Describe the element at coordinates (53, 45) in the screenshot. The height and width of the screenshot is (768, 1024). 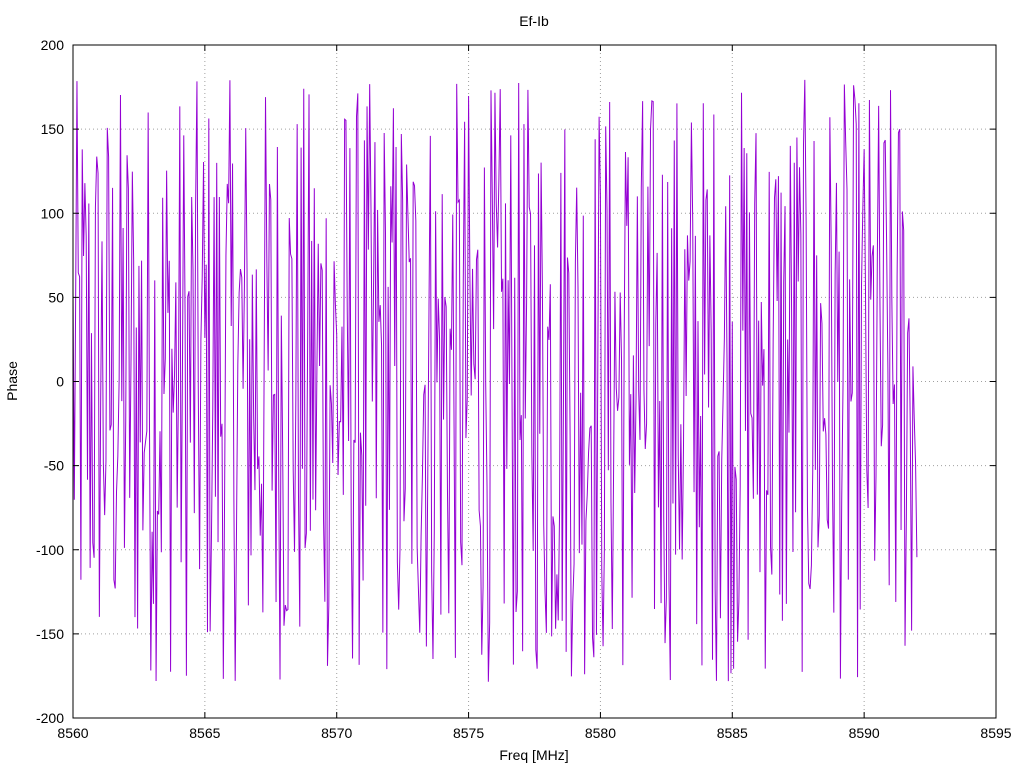
I see `y-tick-label: 200` at that location.